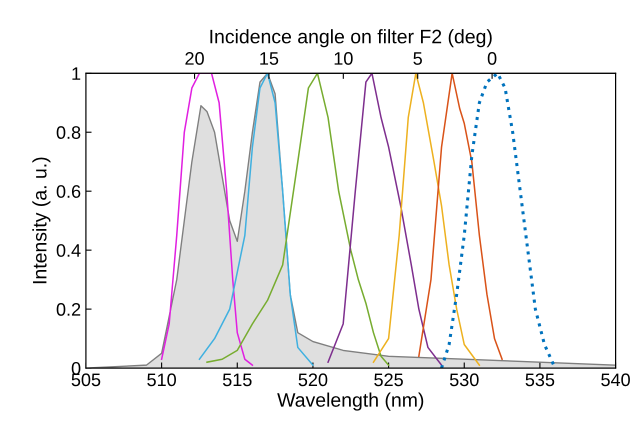  I want to click on x-tick-label: 535, so click(540, 379).